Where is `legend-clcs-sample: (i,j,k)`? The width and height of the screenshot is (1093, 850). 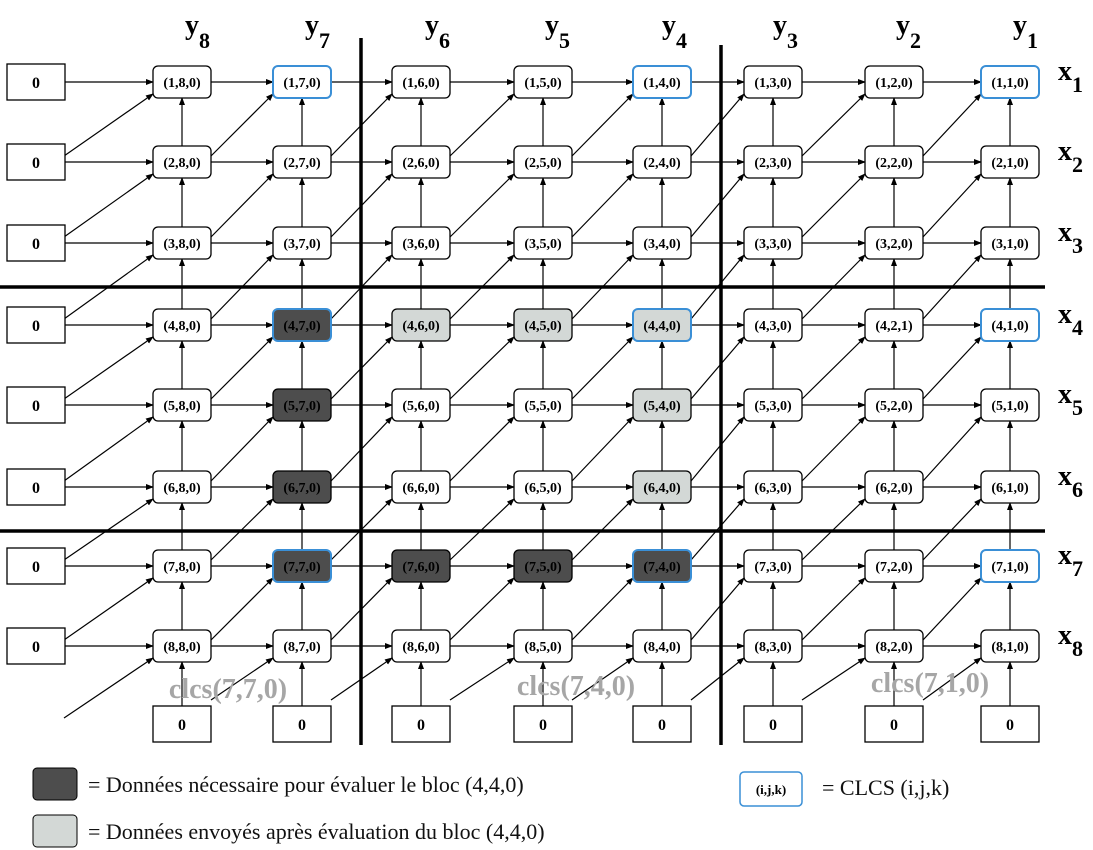
legend-clcs-sample: (i,j,k) is located at coordinates (771, 789).